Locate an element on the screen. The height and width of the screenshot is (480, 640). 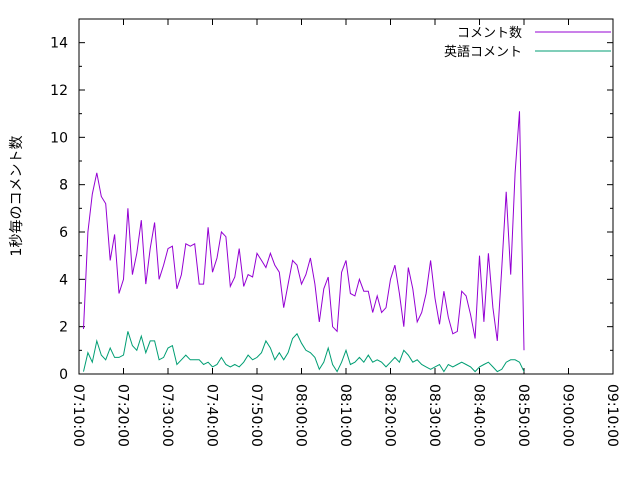
x-tick-label: 07:20:00 is located at coordinates (123, 415).